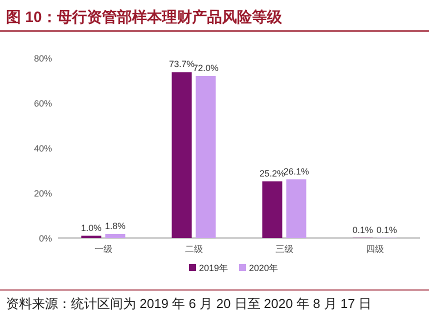 The width and height of the screenshot is (429, 332). I want to click on legend-label: 2020年, so click(263, 268).